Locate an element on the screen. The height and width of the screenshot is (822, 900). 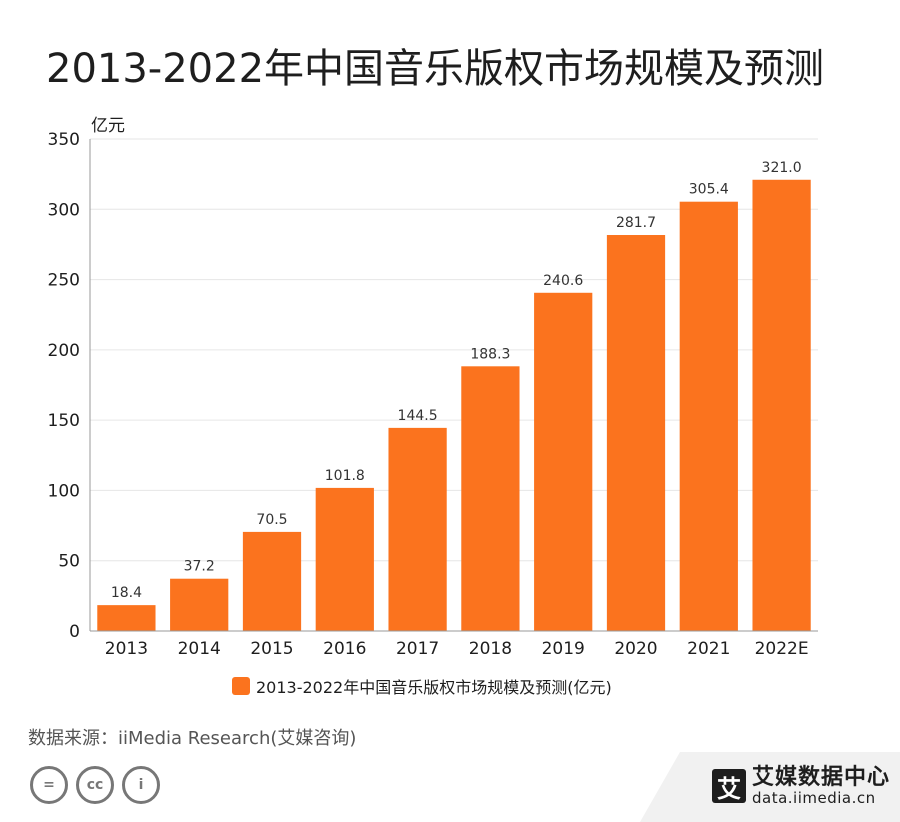
iimedia-logo: 艾 艾媒数据中心 data.iimedia.cn is located at coordinates (801, 786).